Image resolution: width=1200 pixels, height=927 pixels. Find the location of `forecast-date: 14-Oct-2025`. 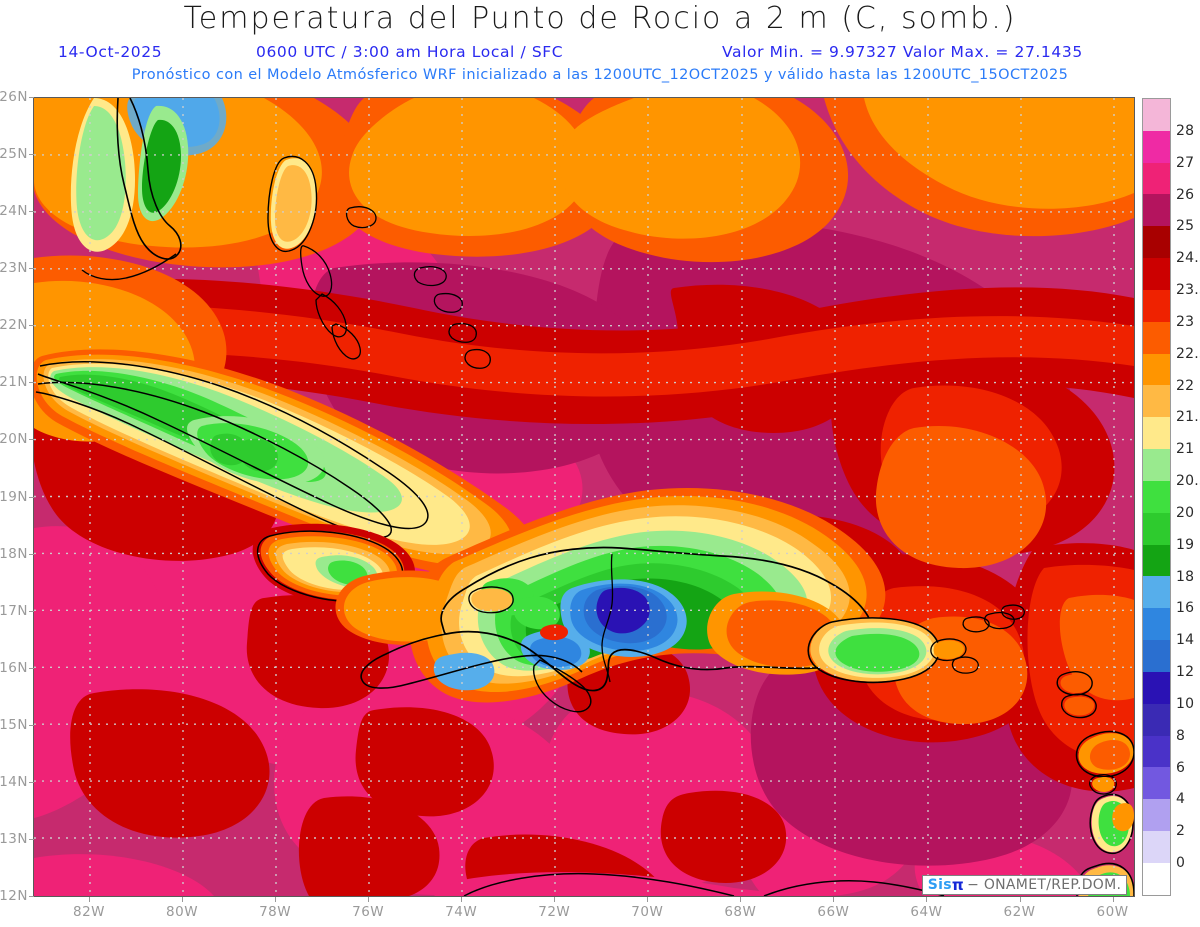

forecast-date: 14-Oct-2025 is located at coordinates (110, 52).